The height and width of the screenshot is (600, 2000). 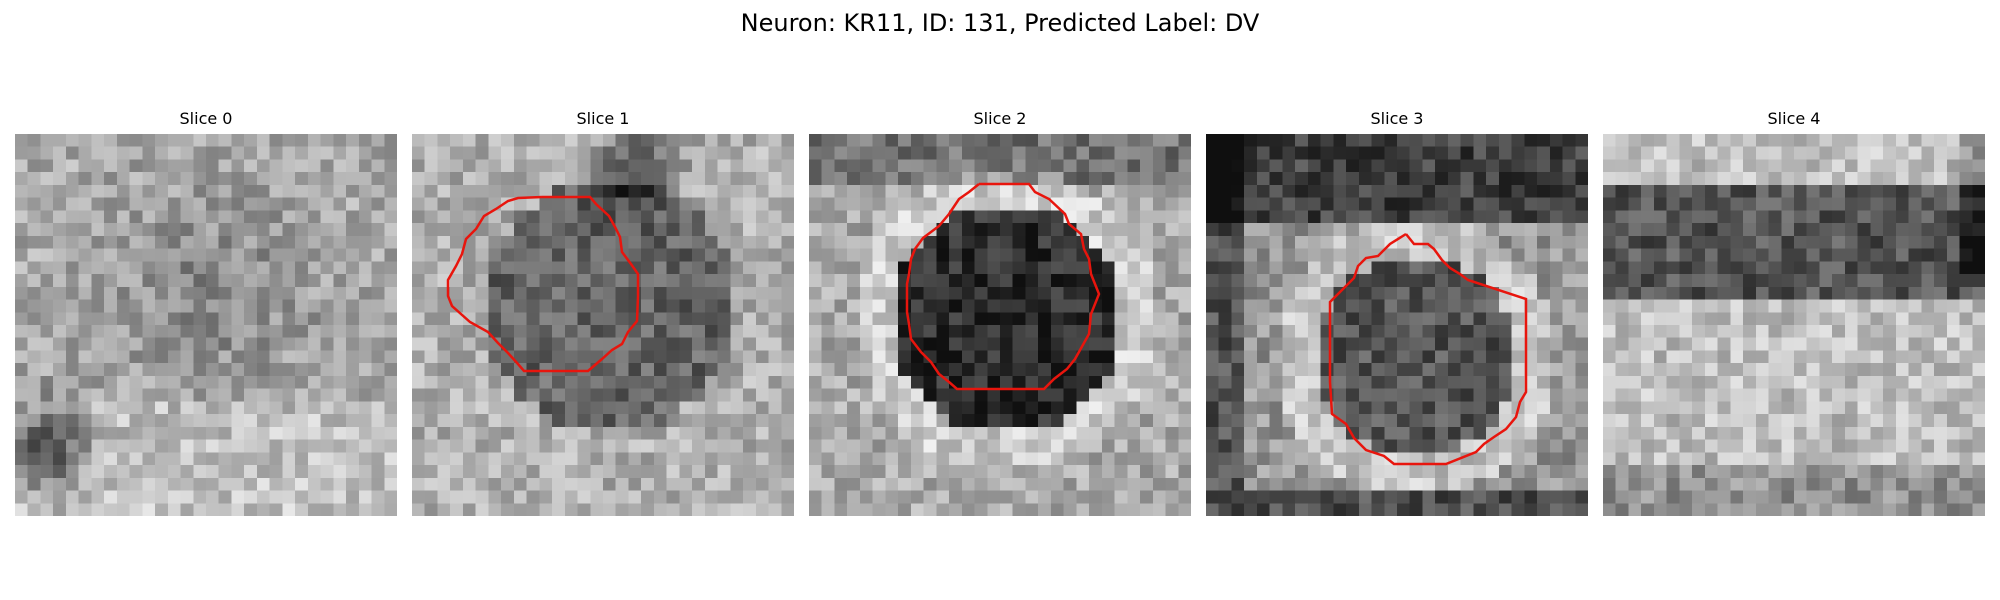 I want to click on slice-title: Slice 1, so click(x=603, y=118).